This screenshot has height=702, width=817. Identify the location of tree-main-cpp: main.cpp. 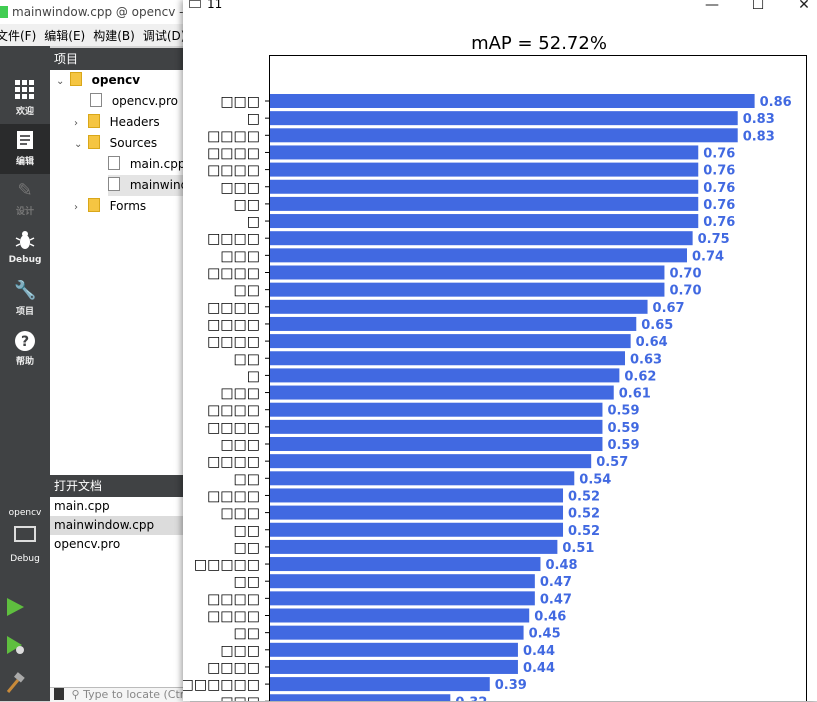
(146, 164).